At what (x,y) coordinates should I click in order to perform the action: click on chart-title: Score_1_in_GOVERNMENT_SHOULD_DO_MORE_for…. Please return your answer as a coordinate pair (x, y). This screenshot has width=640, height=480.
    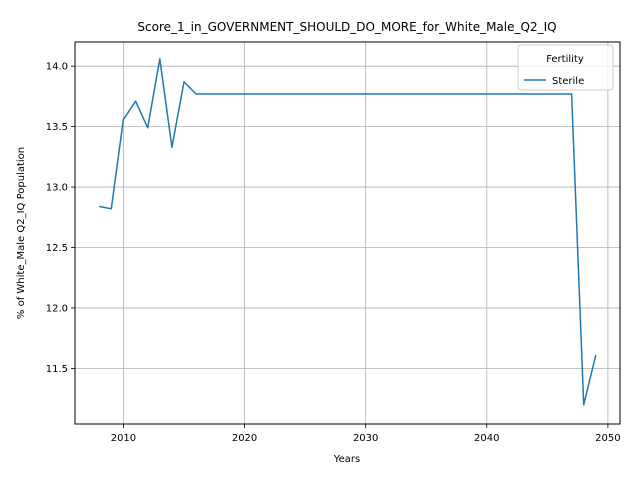
    Looking at the image, I should click on (346, 27).